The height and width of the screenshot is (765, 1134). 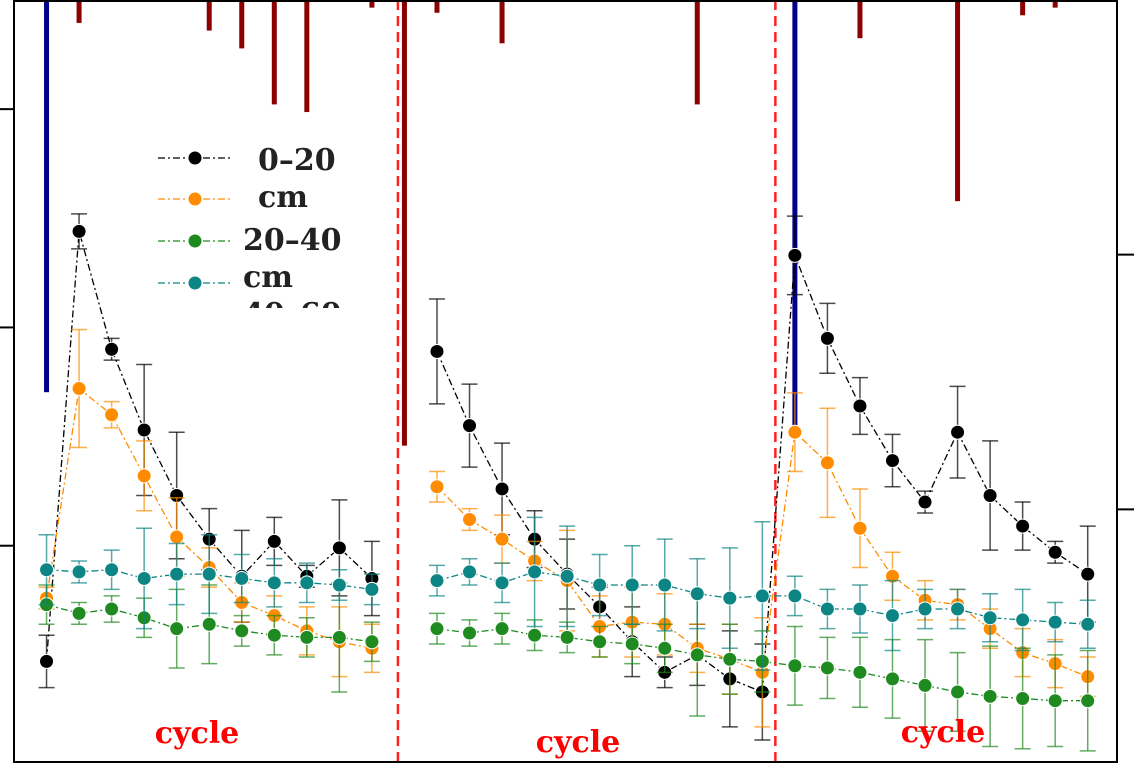 What do you see at coordinates (297, 160) in the screenshot?
I see `legend-label: 0–20` at bounding box center [297, 160].